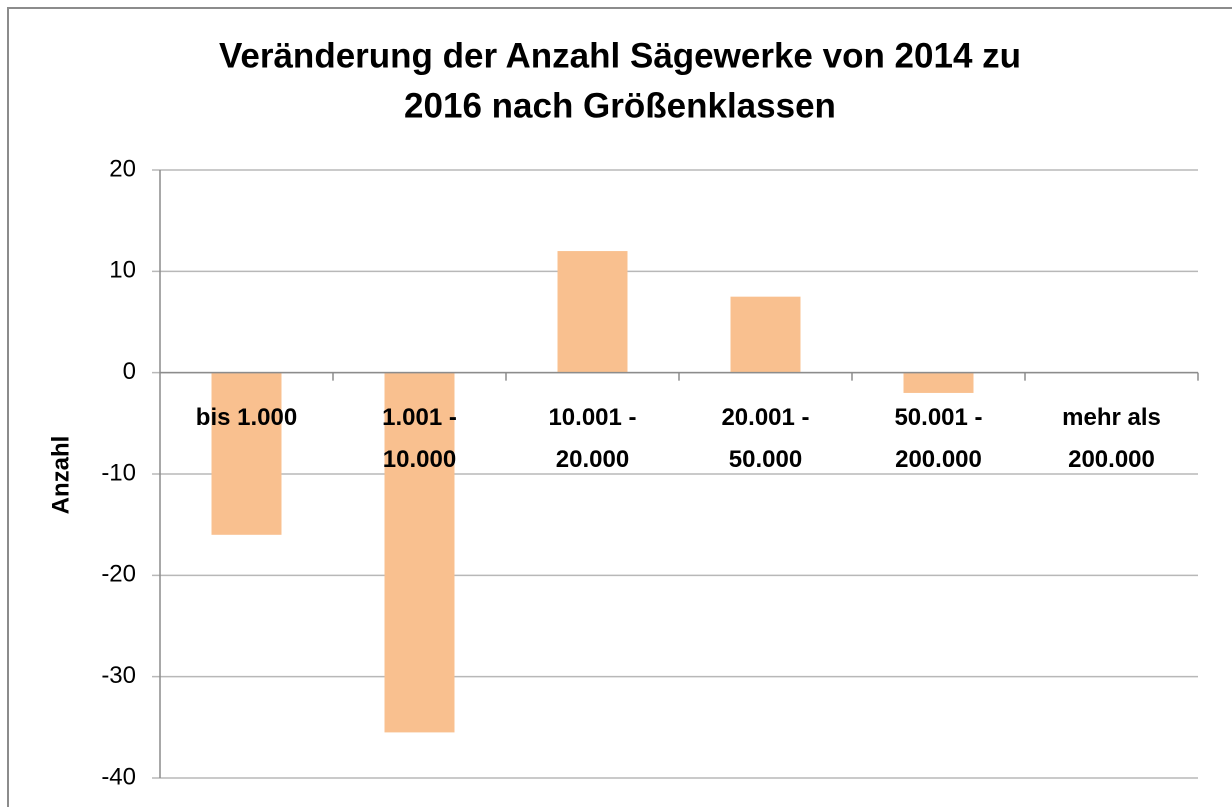 This screenshot has width=1232, height=807. What do you see at coordinates (592, 417) in the screenshot?
I see `x-tick-label: 10.001 -` at bounding box center [592, 417].